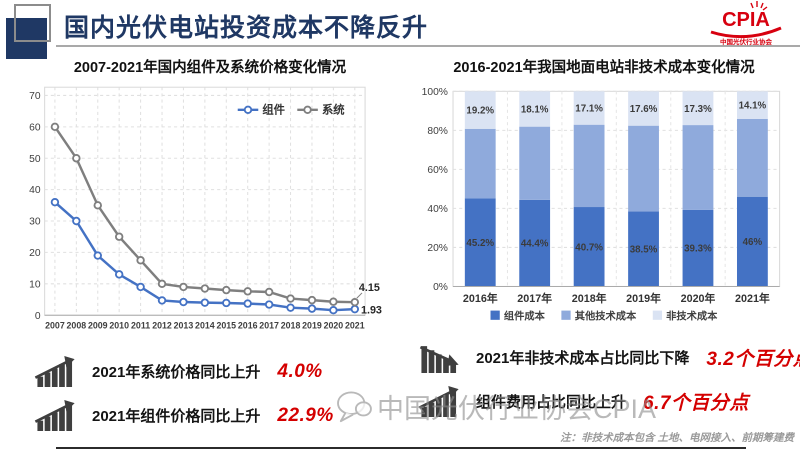 The width and height of the screenshot is (800, 449). I want to click on legend-label: 组件成本, so click(525, 315).